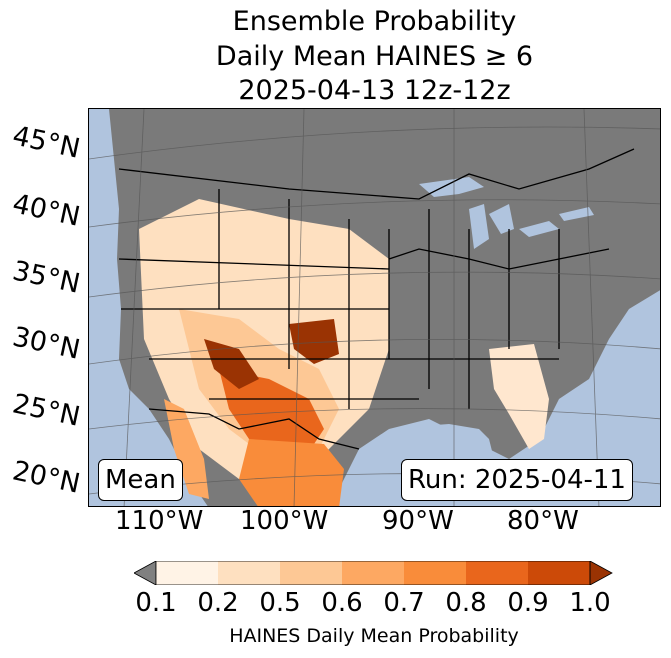 This screenshot has width=671, height=658. What do you see at coordinates (156, 603) in the screenshot?
I see `colorbar-tick-0: 0.1` at bounding box center [156, 603].